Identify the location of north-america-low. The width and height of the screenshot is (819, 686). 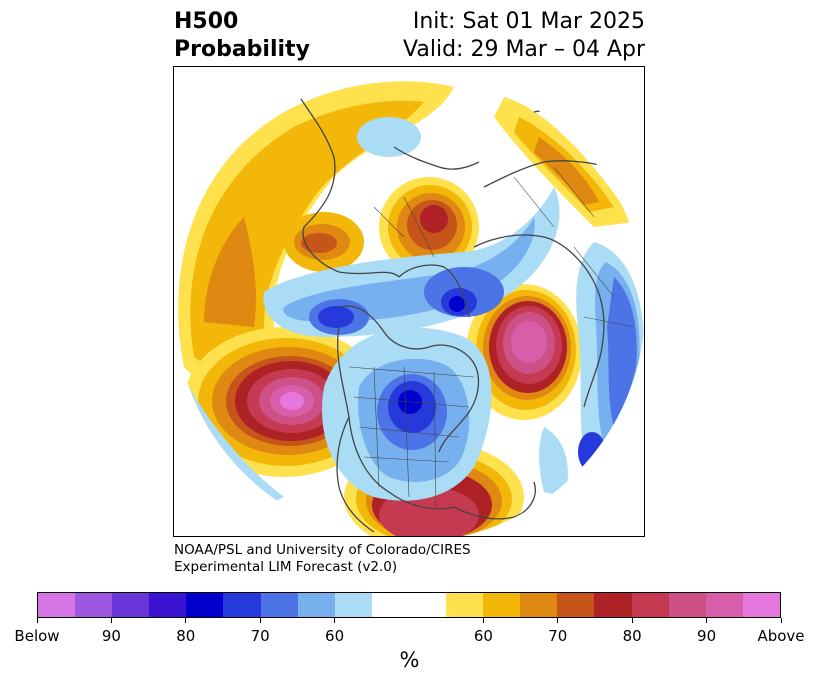
(407, 414).